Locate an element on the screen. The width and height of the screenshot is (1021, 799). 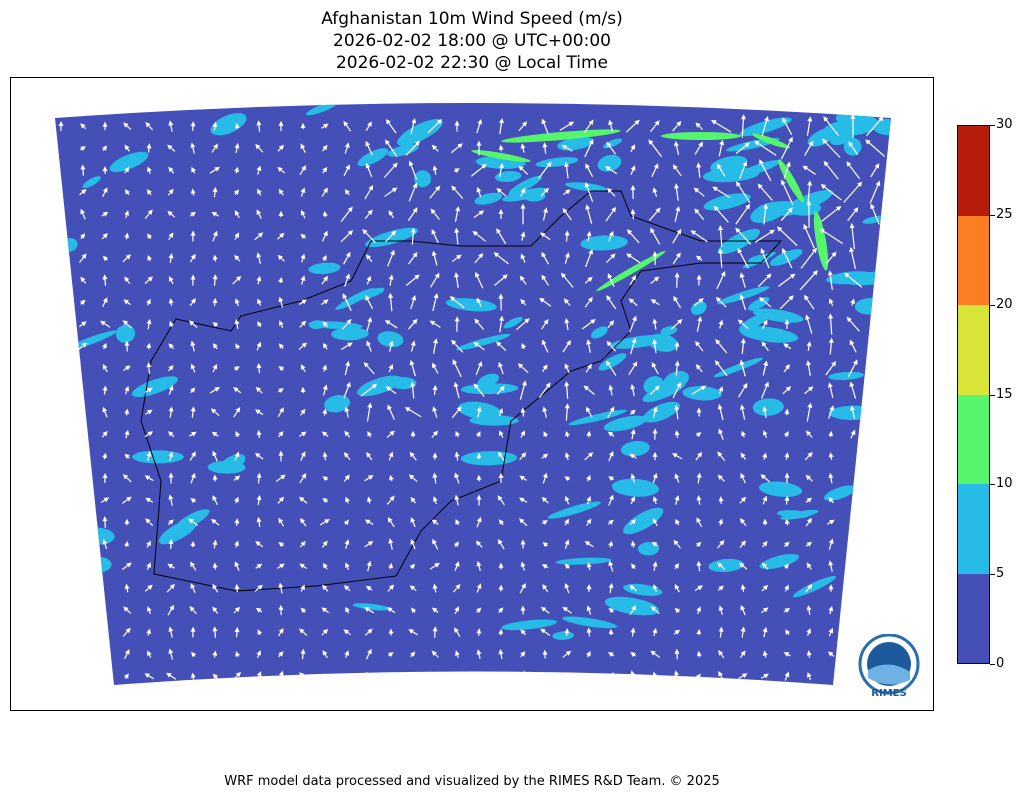
colorbar-tick-label: 15 is located at coordinates (1004, 394).